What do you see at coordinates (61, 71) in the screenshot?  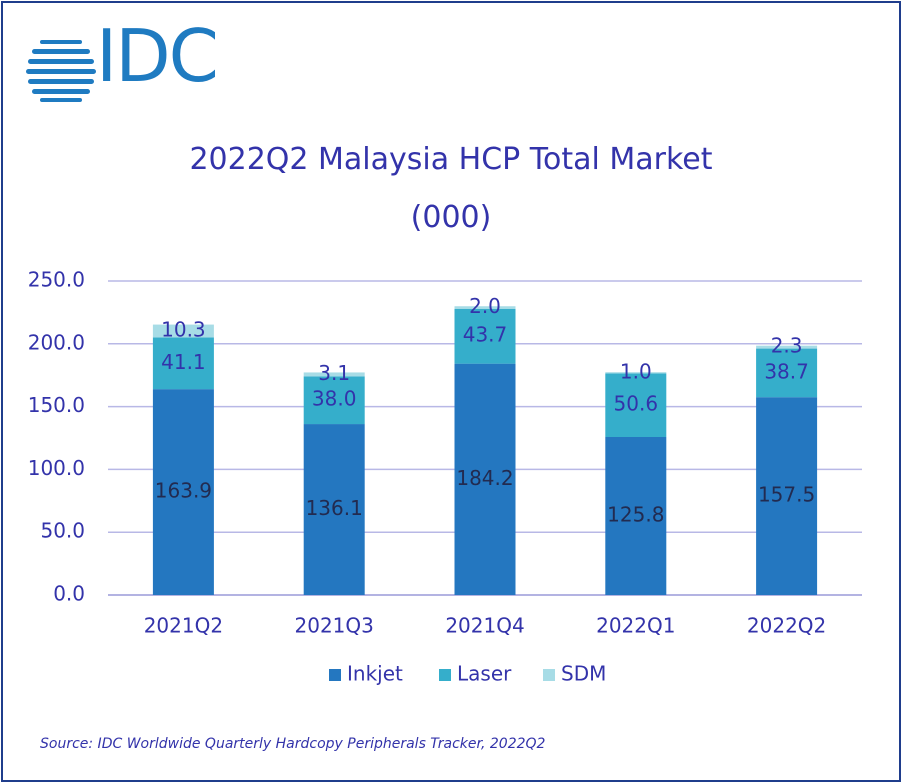 I see `idc-logo-icon` at bounding box center [61, 71].